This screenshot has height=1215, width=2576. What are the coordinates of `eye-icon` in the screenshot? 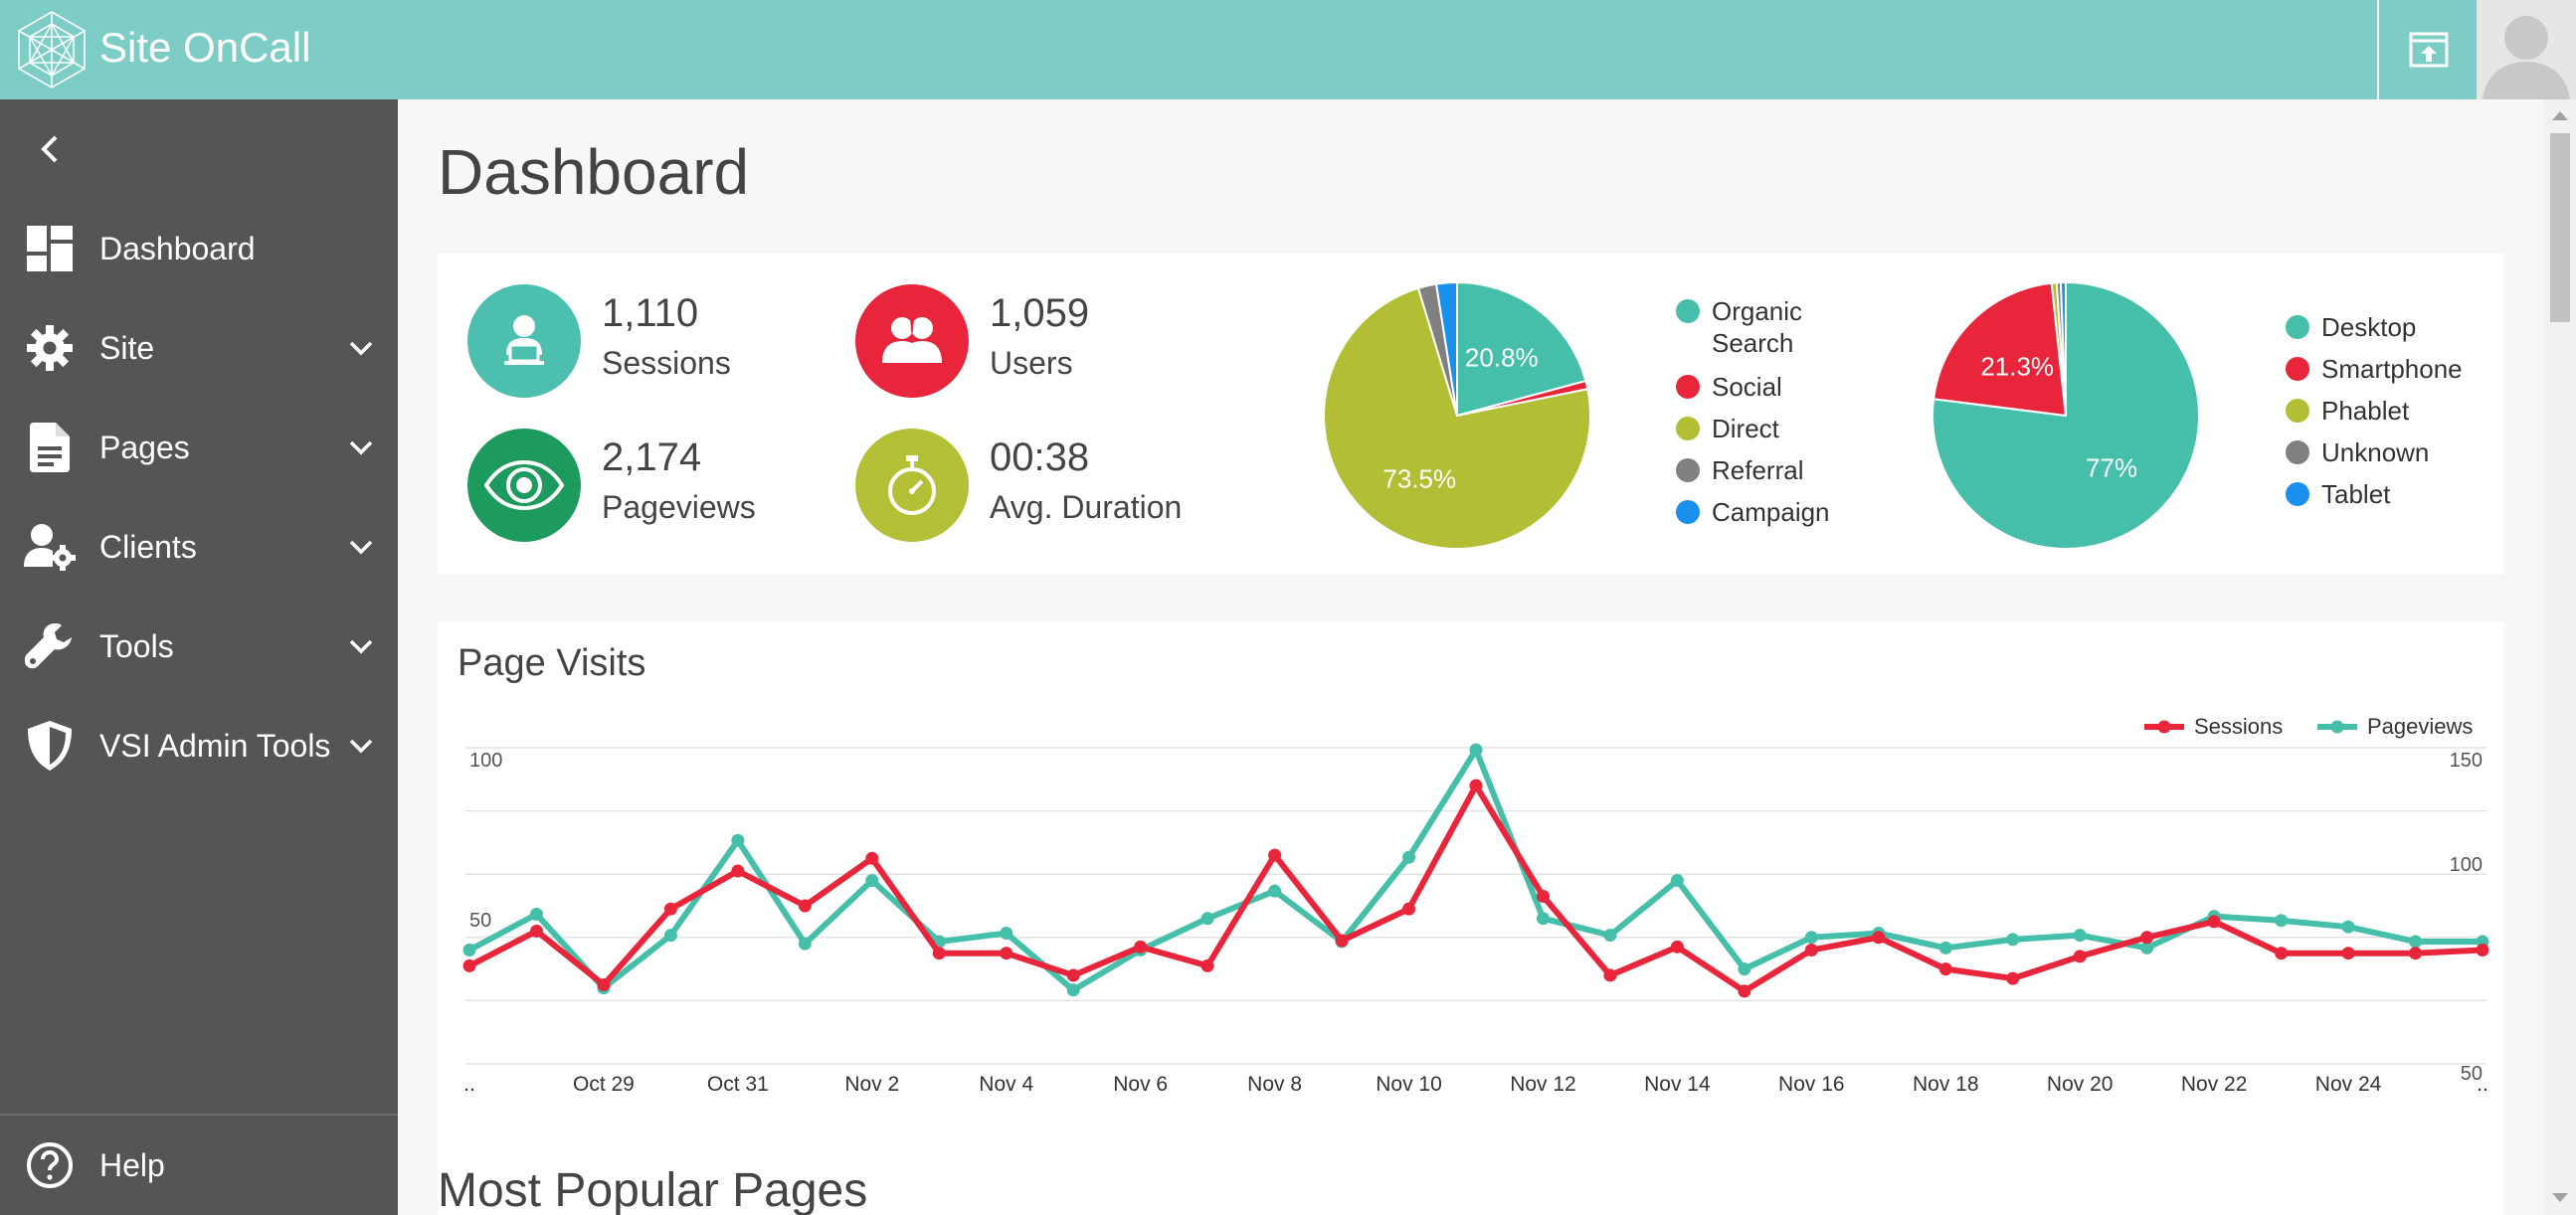 It's located at (524, 485).